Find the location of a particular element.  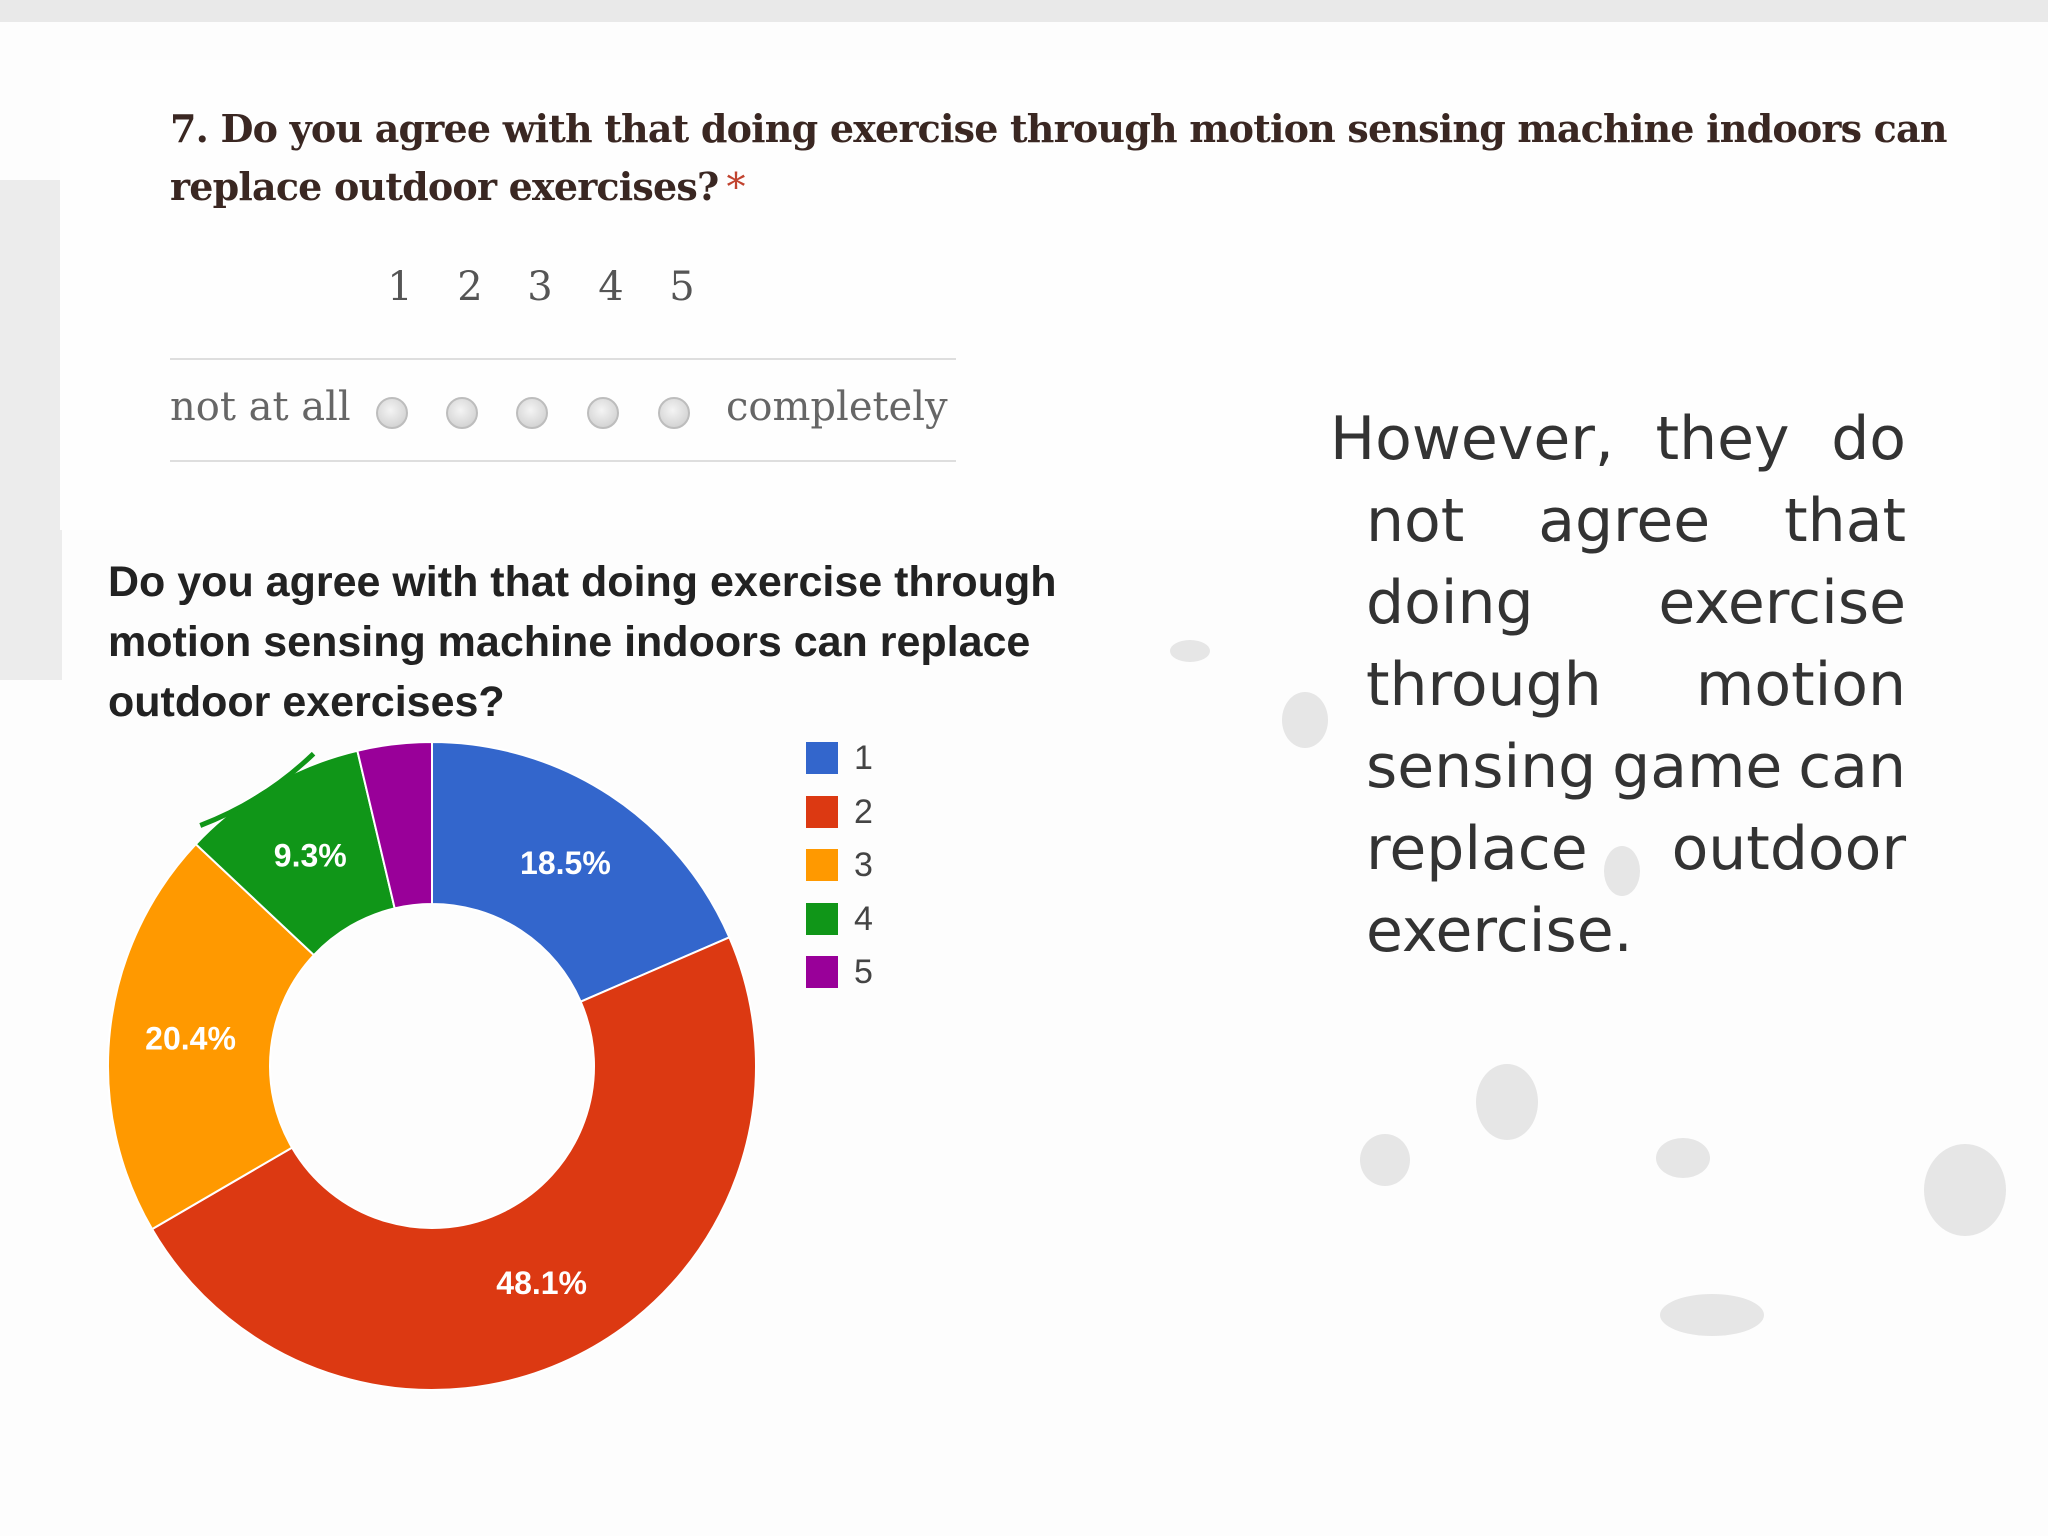

slice-label-3: 20.4% is located at coordinates (190, 1039).